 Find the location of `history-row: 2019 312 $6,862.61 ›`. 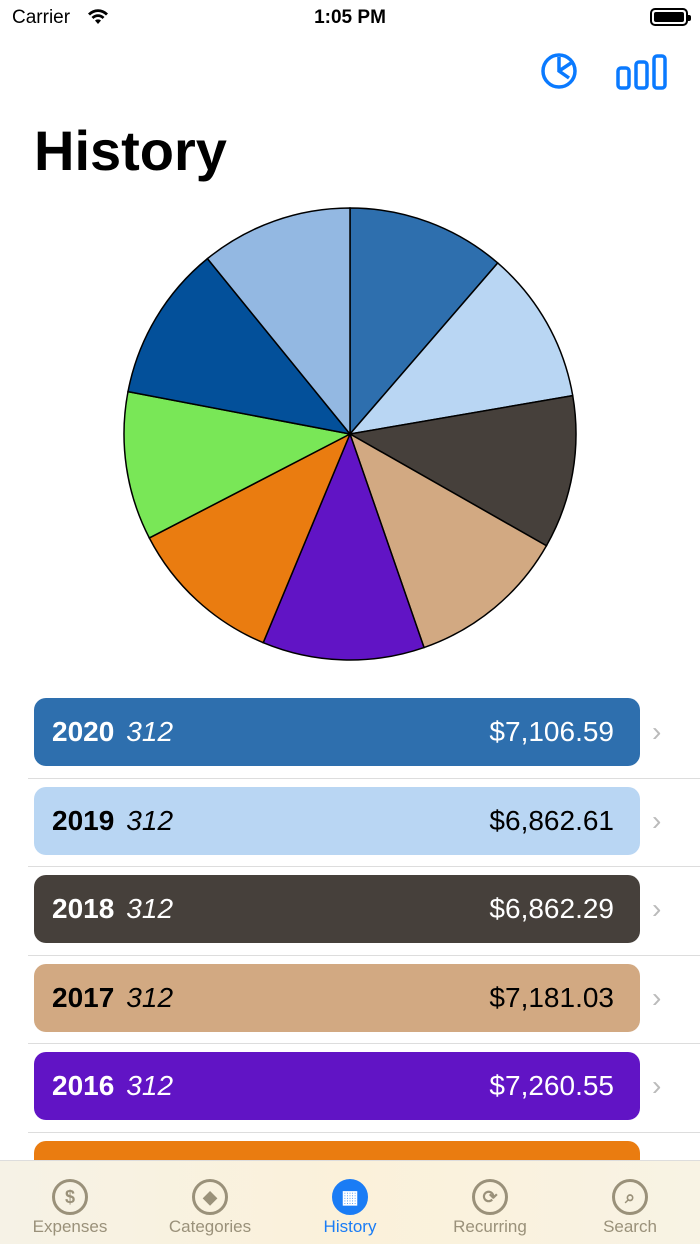

history-row: 2019 312 $6,862.61 › is located at coordinates (364, 823).